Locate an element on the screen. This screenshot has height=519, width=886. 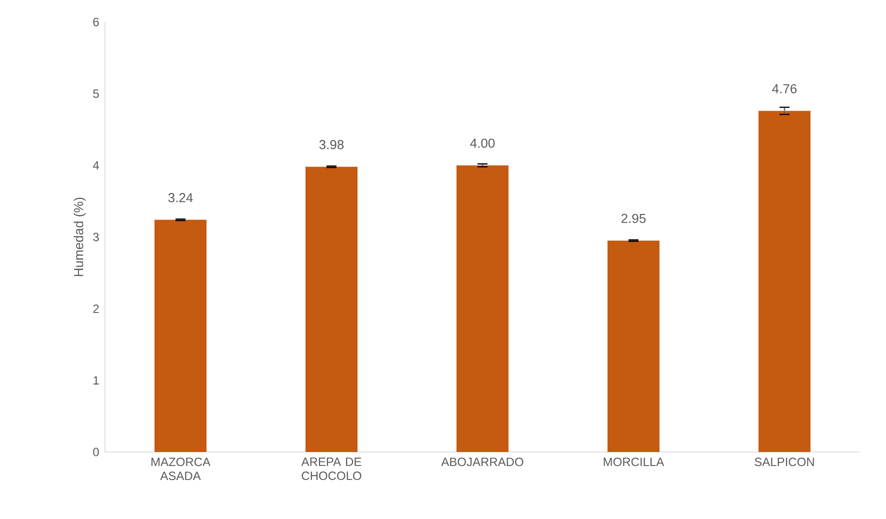
x-tick-label: ABOJARRADO is located at coordinates (482, 462).